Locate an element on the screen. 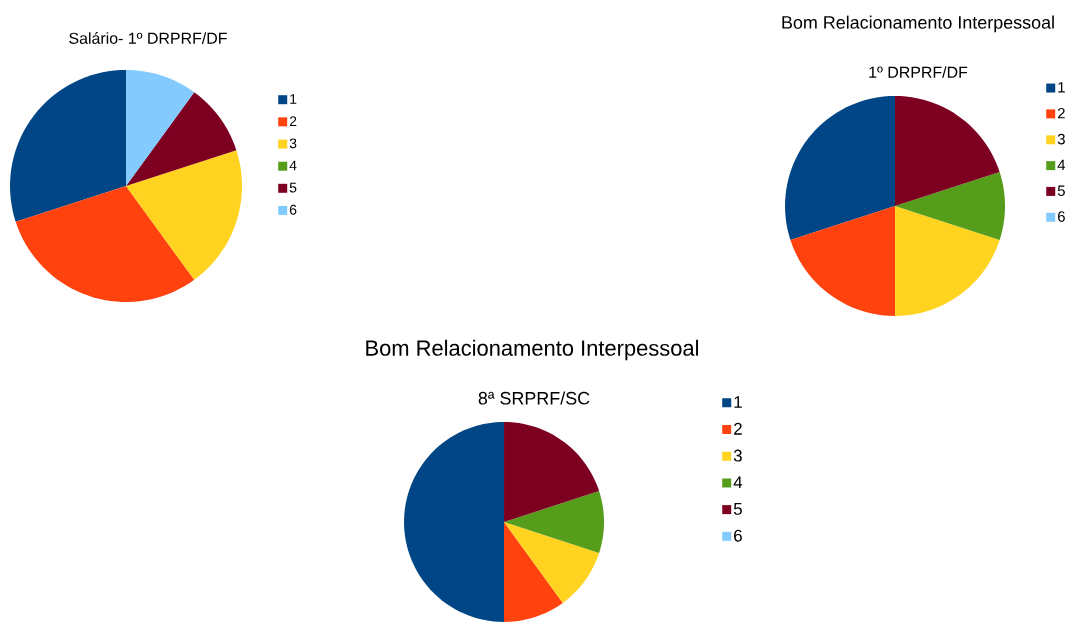  chart-subtitle: 1º DRPRF/DF is located at coordinates (918, 72).